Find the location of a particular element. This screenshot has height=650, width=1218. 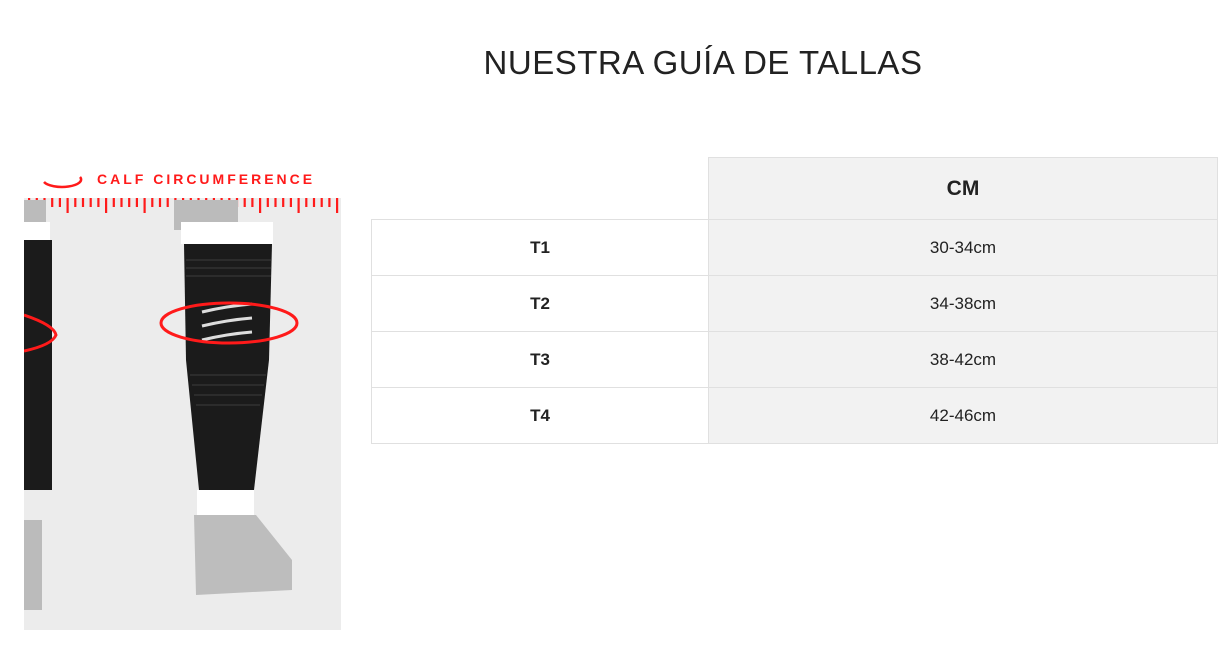

size-cell: T1 is located at coordinates (540, 247).